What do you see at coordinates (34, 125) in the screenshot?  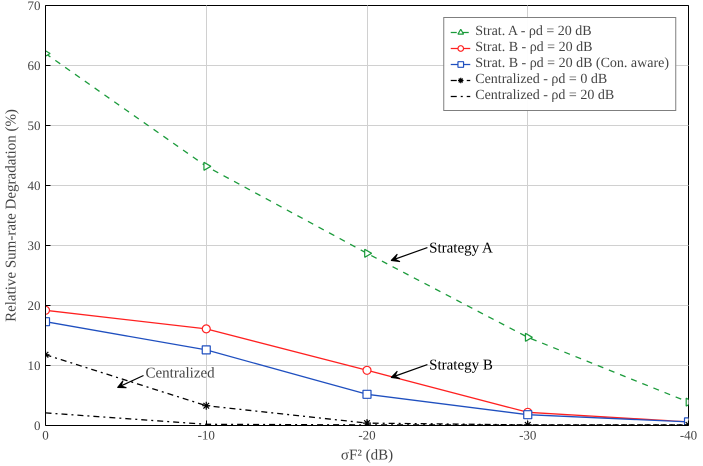 I see `y-tick-label: 50` at bounding box center [34, 125].